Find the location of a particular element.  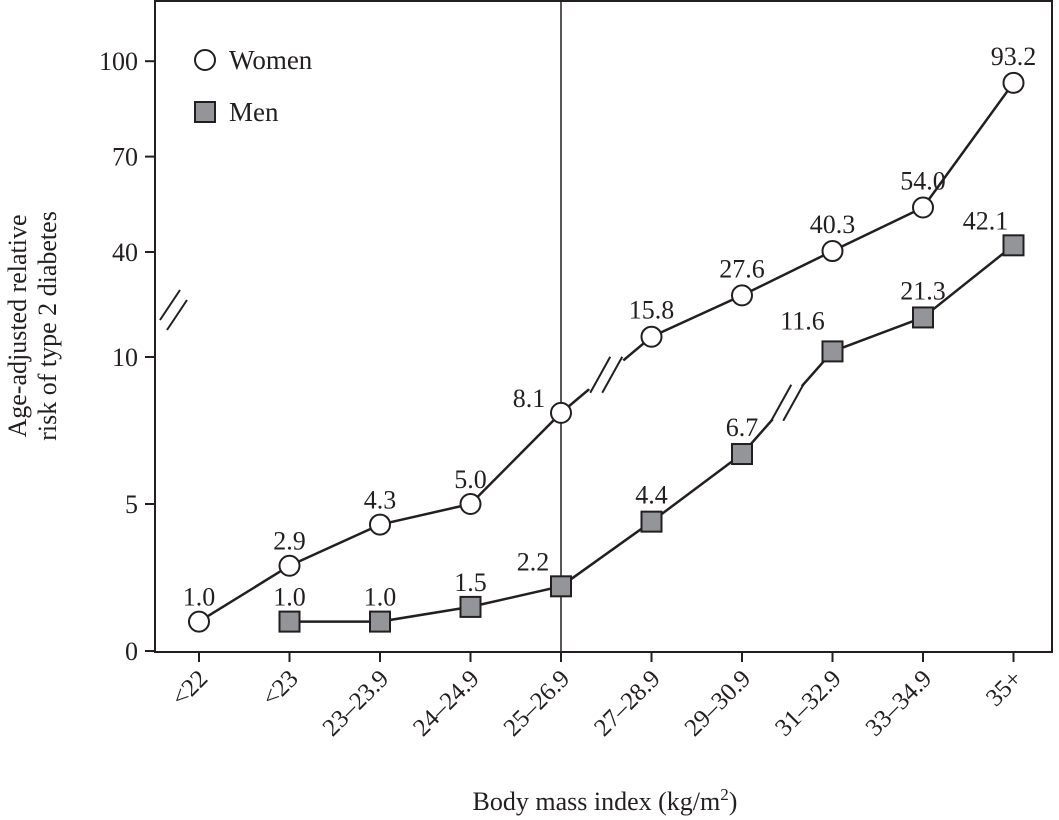

women-data-label: 54.0 is located at coordinates (923, 180).